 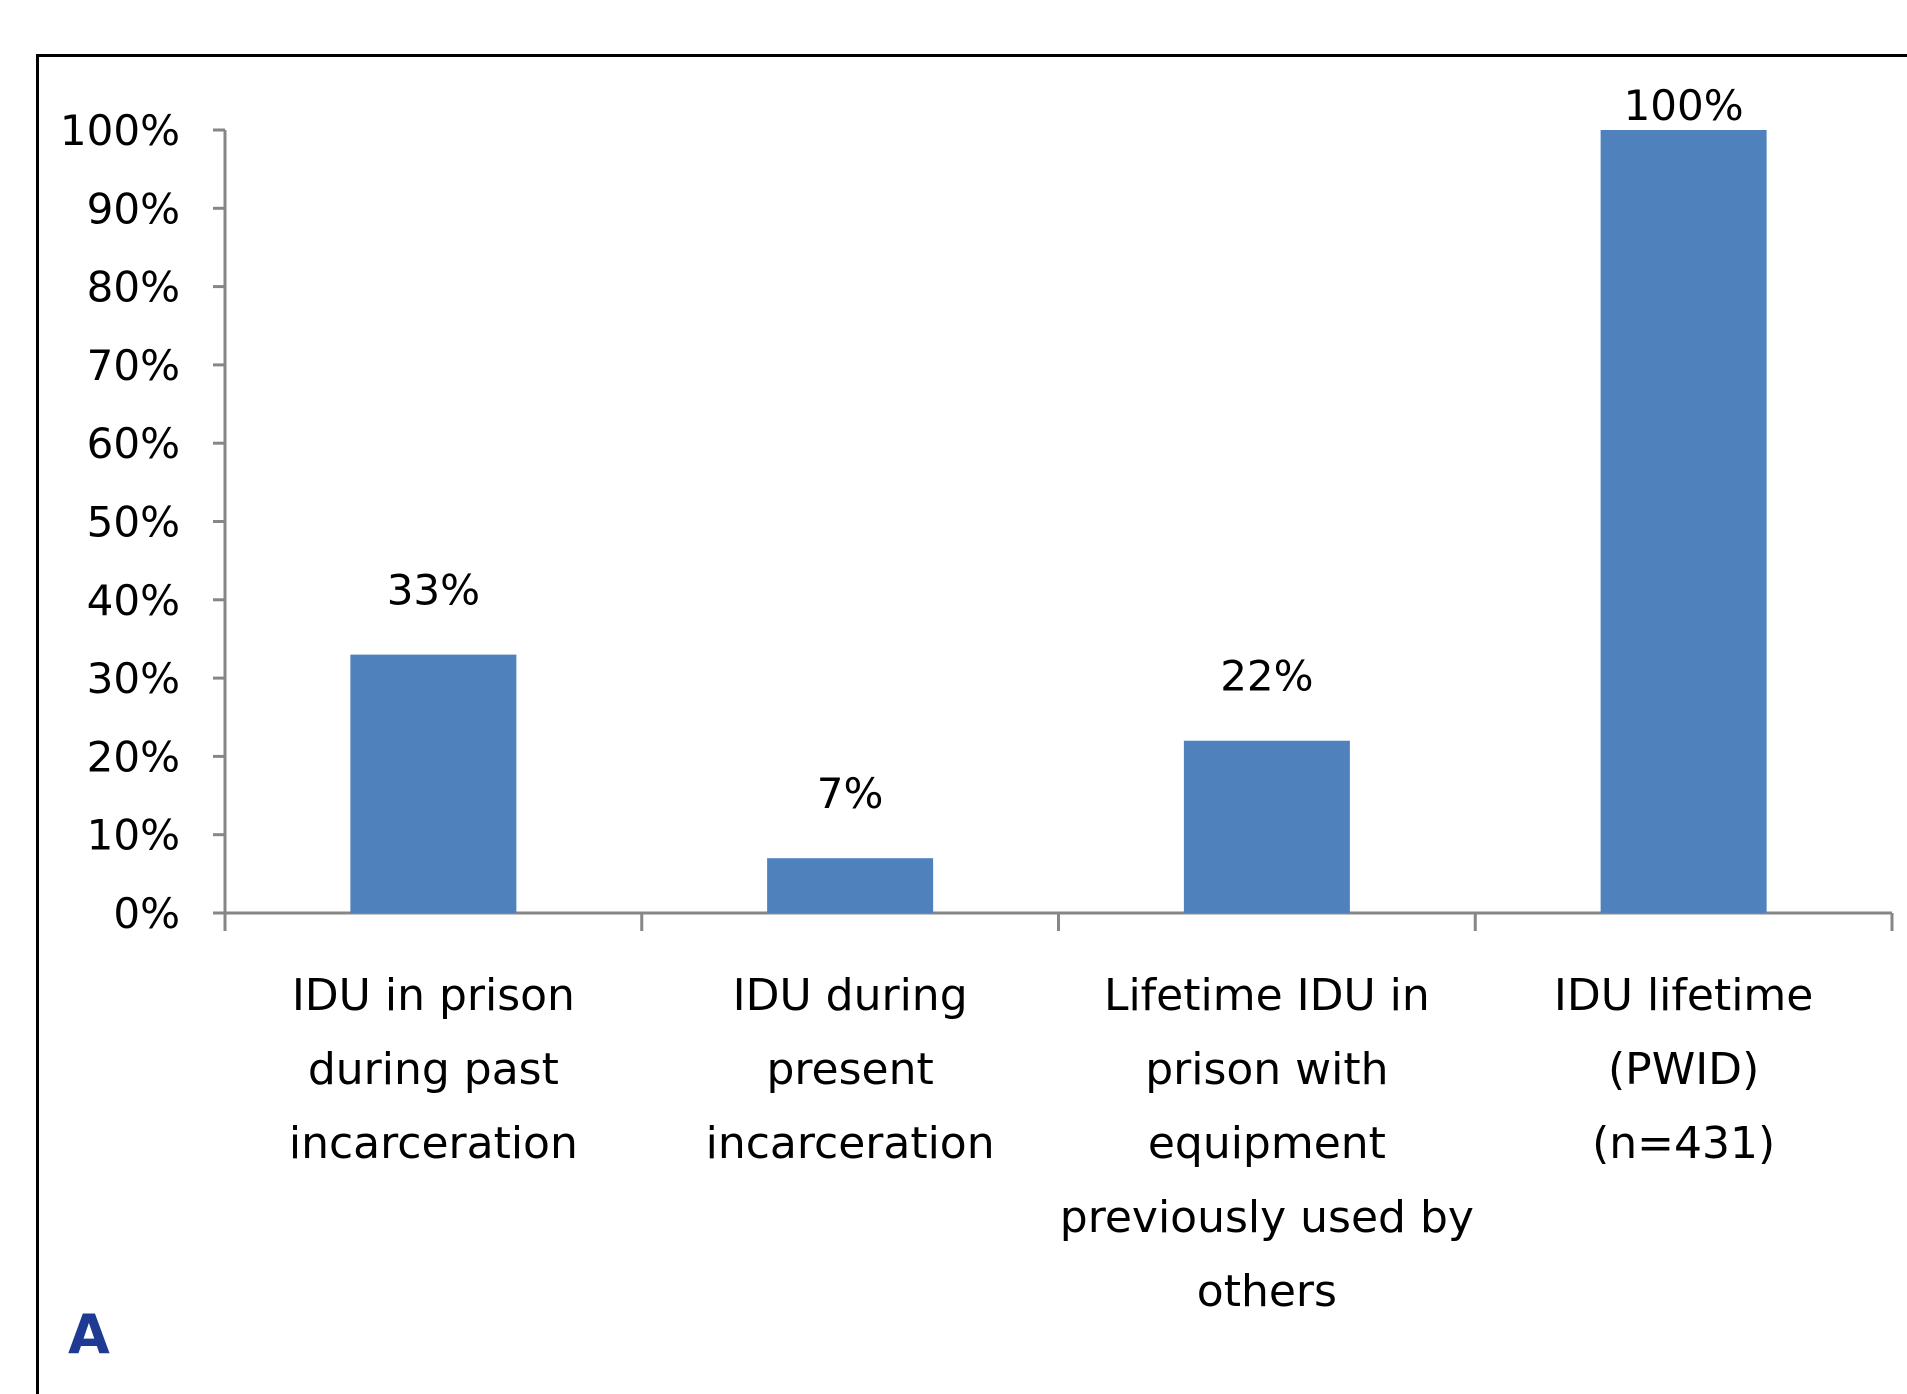 I want to click on category-label-line: during past, so click(x=433, y=1069).